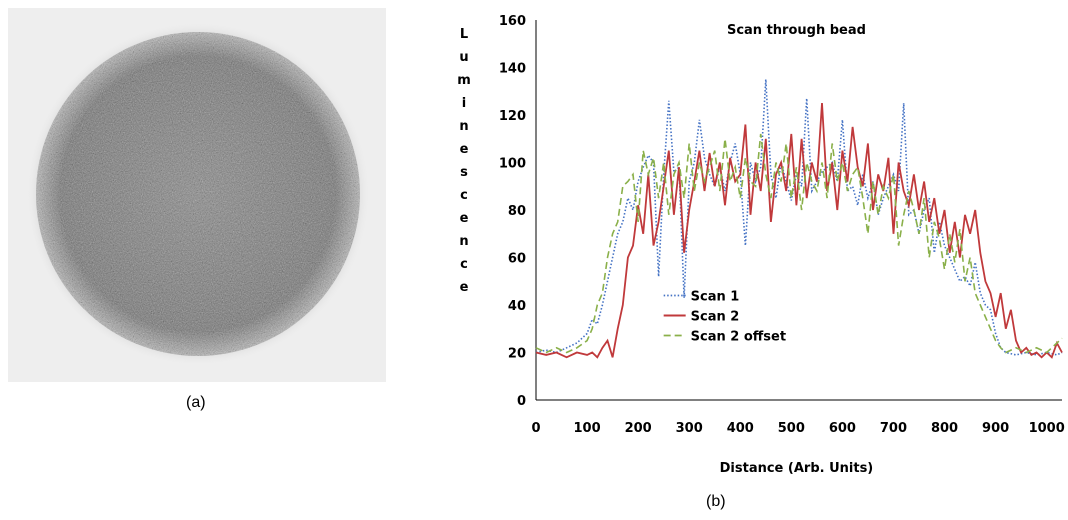 The image size is (1068, 520). Describe the element at coordinates (464, 34) in the screenshot. I see `y-axis-title-char: L` at that location.